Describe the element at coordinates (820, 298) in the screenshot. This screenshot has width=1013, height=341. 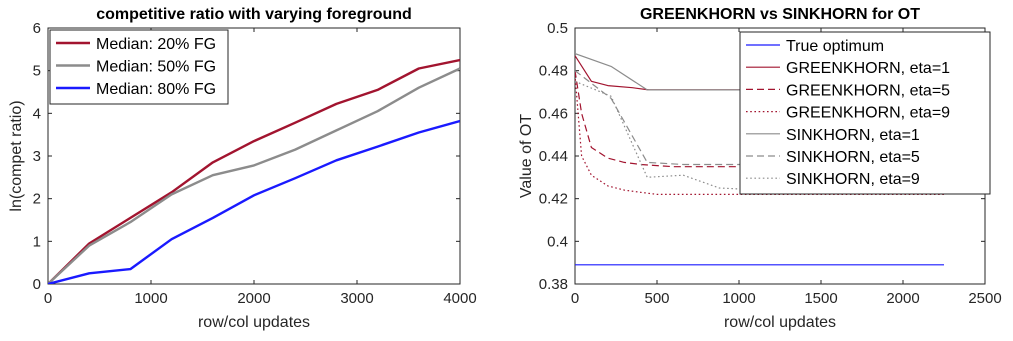
I see `x-tick-label: 1500` at that location.